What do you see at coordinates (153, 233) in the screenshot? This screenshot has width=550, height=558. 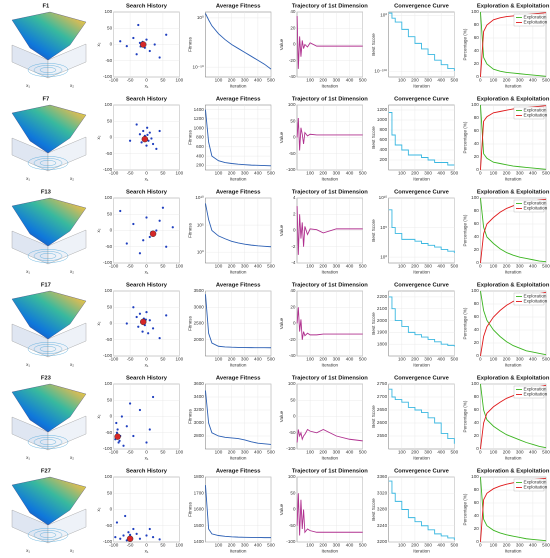 I see `best-point` at bounding box center [153, 233].